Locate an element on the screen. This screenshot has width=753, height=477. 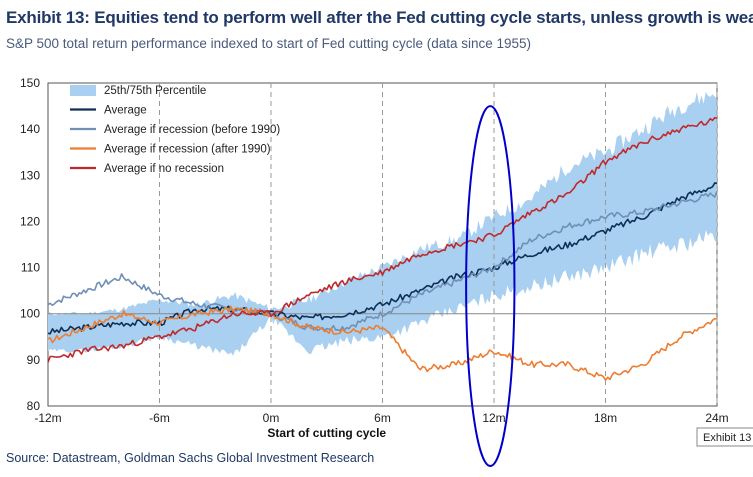
x-tick-label: -12m is located at coordinates (47, 418).